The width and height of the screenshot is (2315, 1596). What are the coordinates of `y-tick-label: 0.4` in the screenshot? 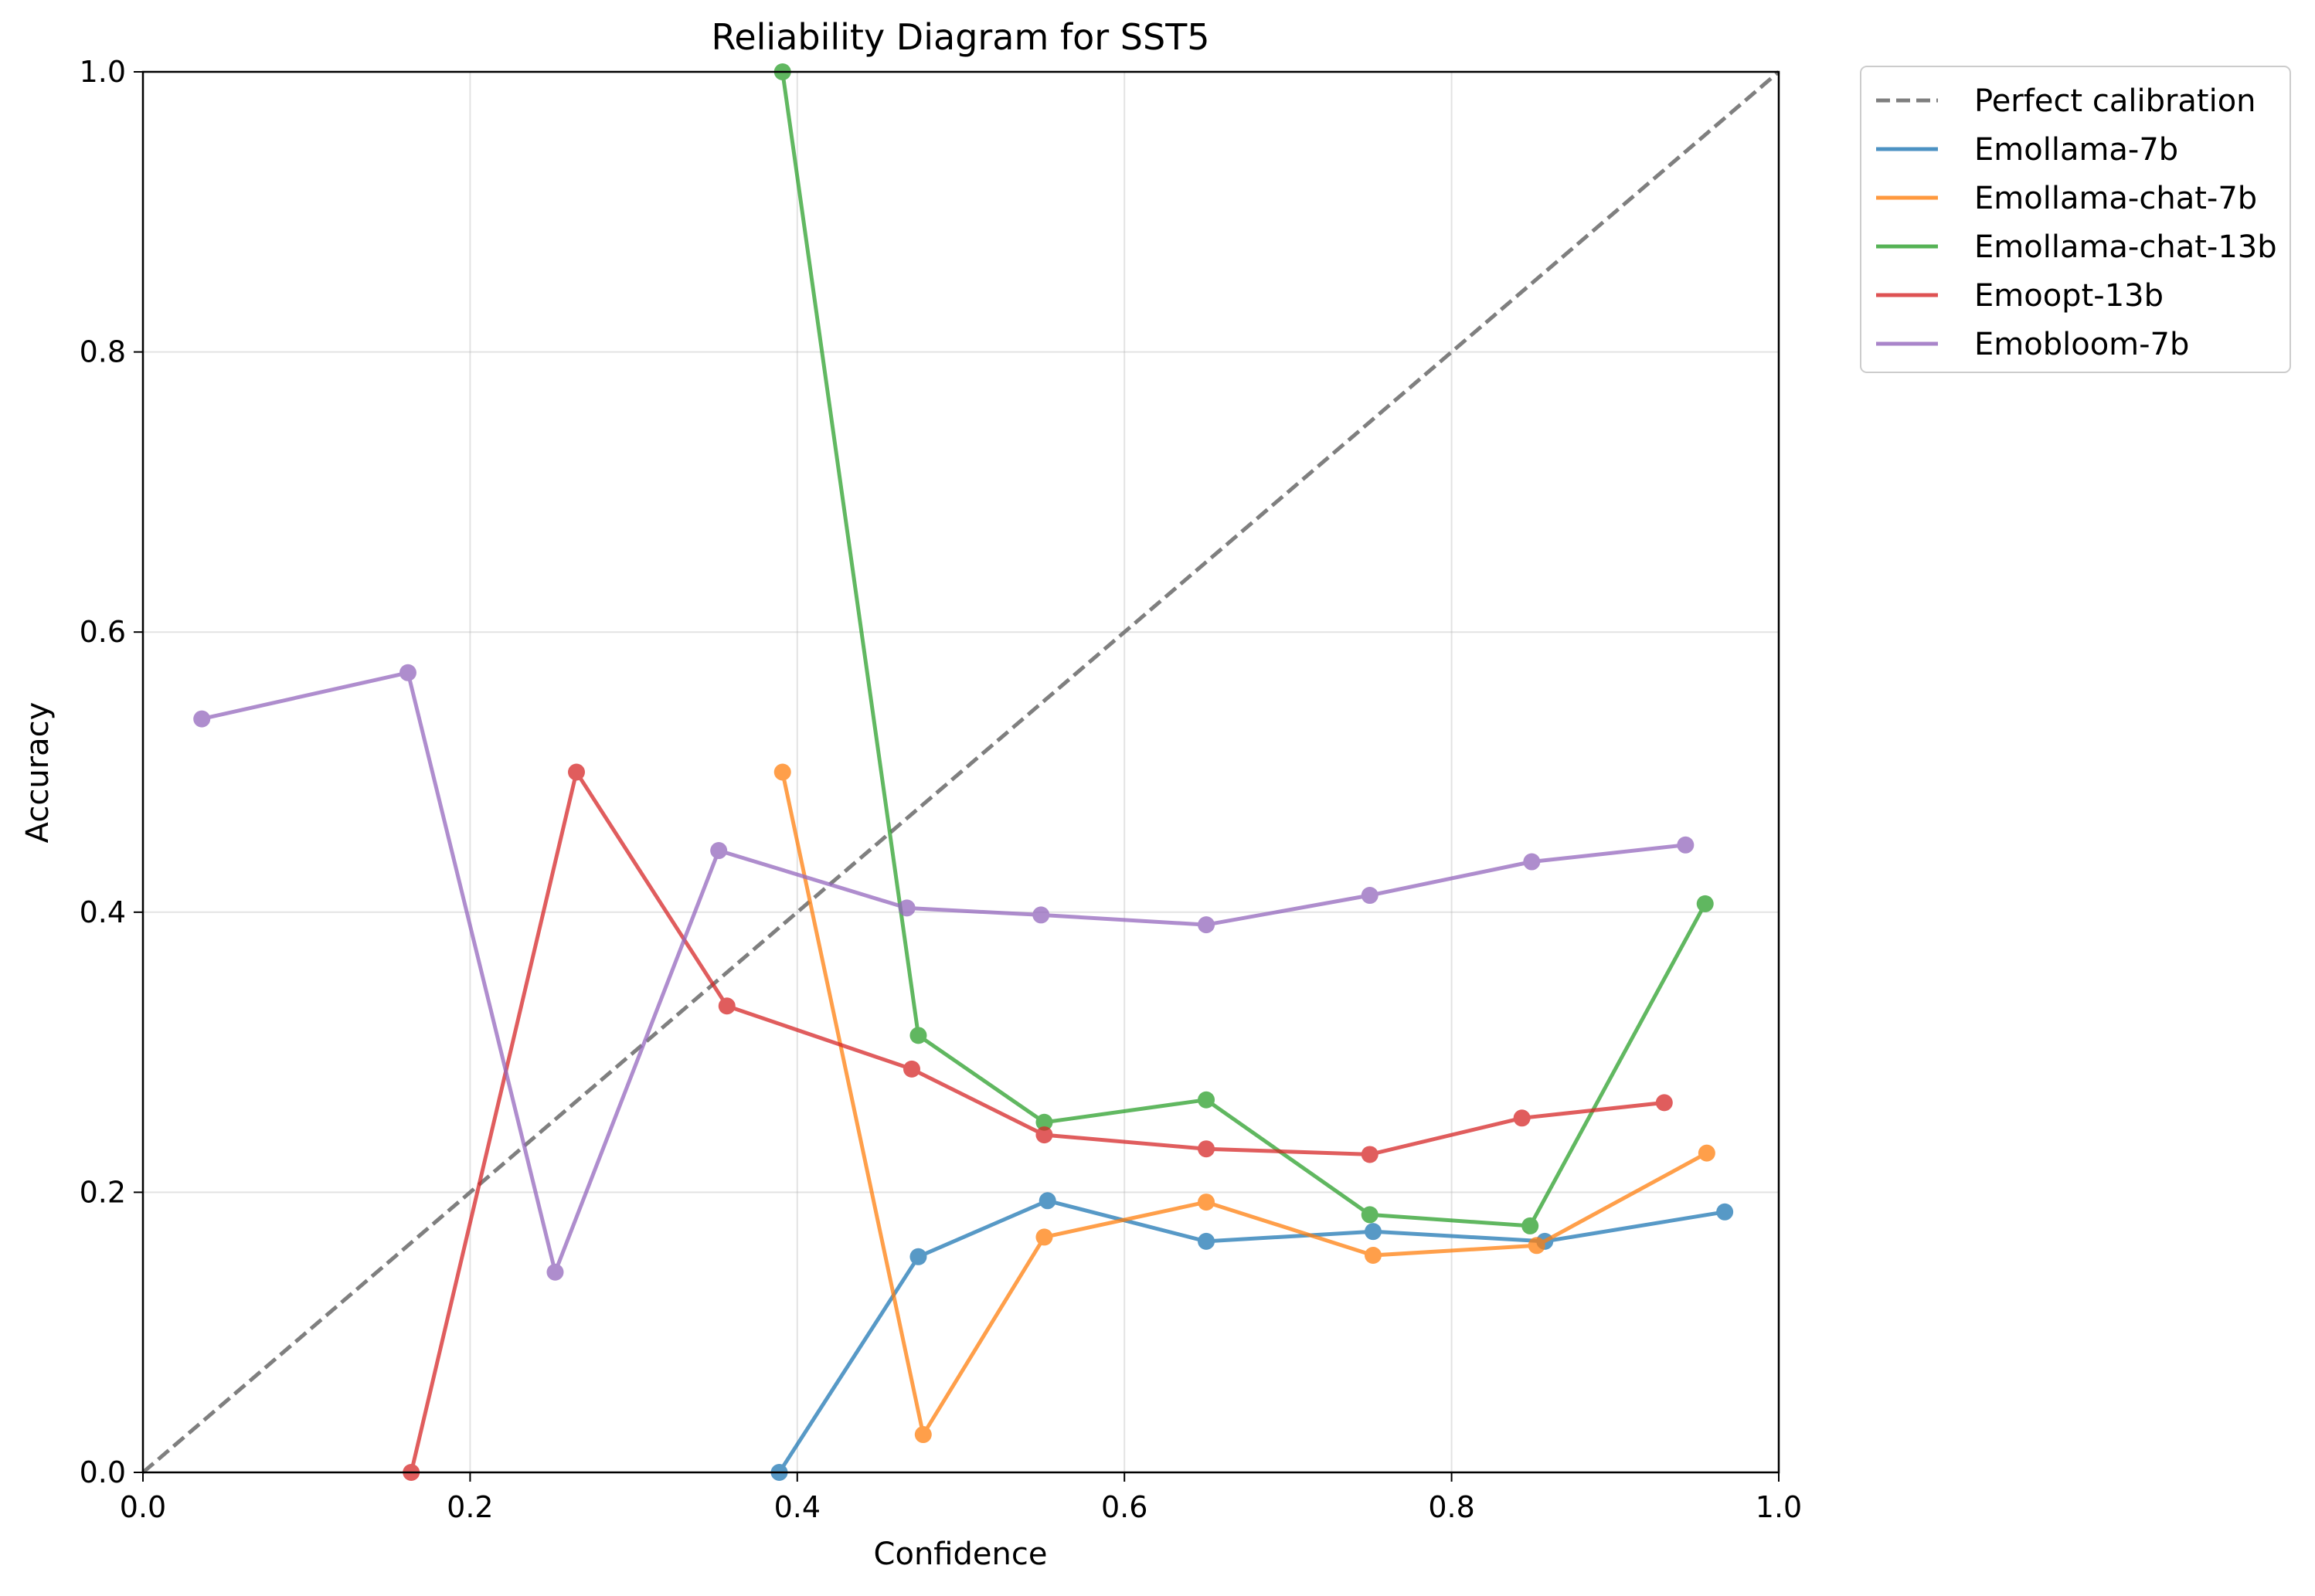 It's located at (103, 912).